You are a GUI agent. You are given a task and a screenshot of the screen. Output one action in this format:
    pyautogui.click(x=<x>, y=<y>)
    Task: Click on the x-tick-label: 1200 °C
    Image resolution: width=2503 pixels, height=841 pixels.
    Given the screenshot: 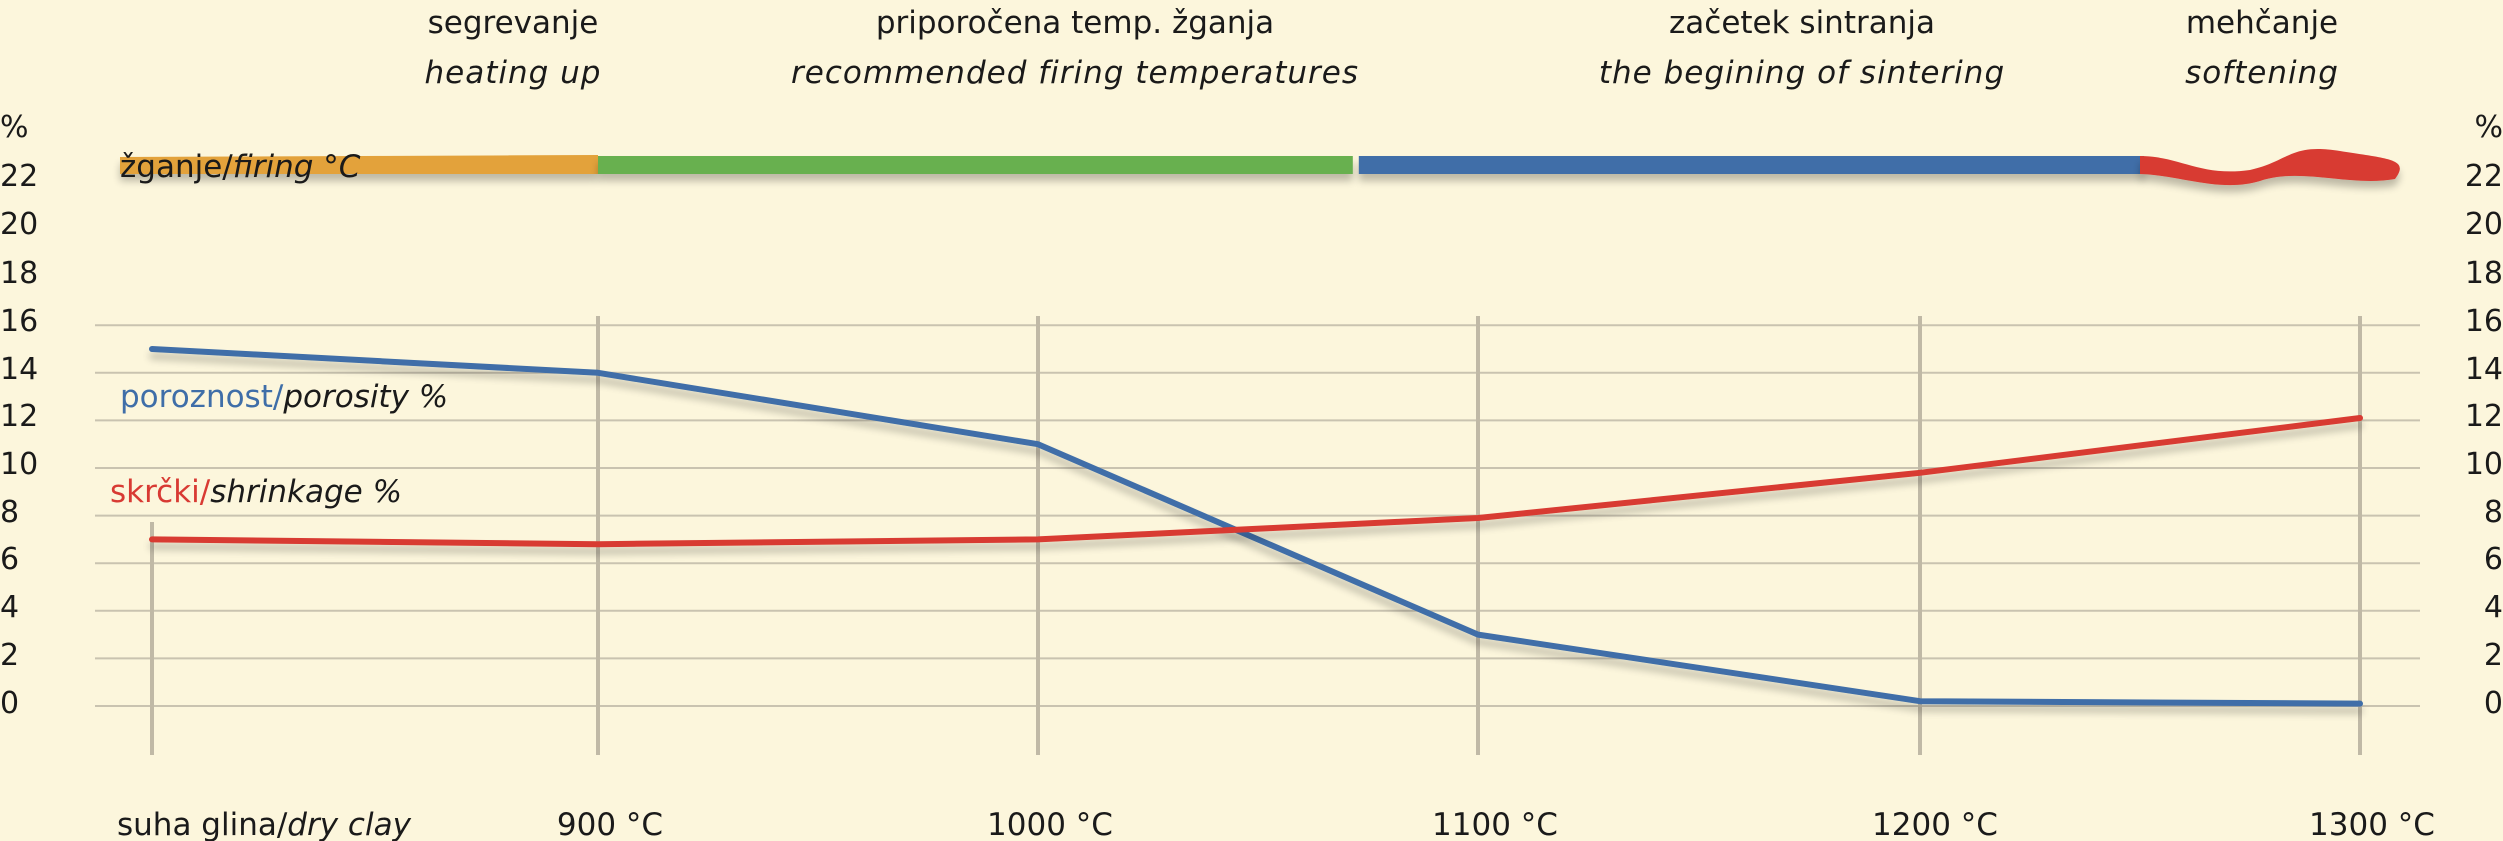 What is the action you would take?
    pyautogui.click(x=1935, y=824)
    